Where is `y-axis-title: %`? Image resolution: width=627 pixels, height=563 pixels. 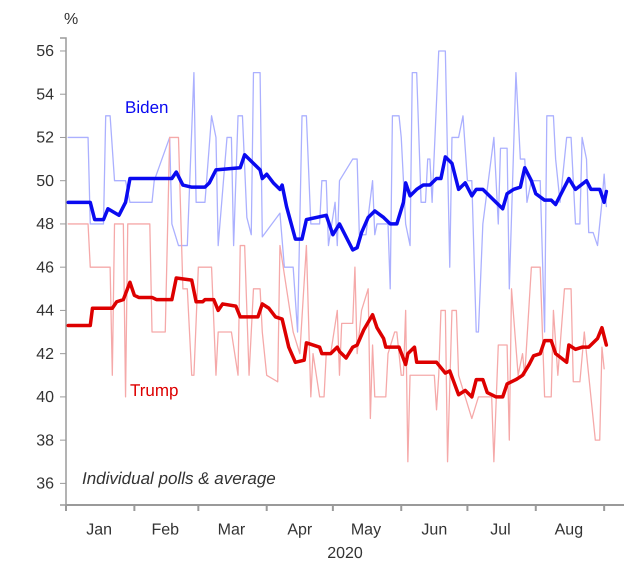
y-axis-title: % is located at coordinates (71, 19).